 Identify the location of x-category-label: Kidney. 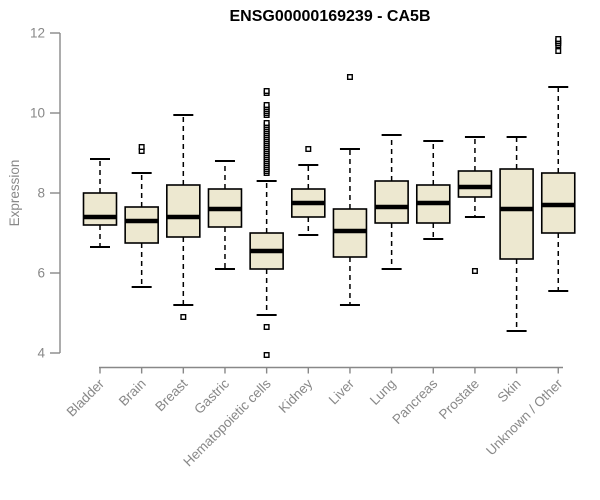
(296, 396).